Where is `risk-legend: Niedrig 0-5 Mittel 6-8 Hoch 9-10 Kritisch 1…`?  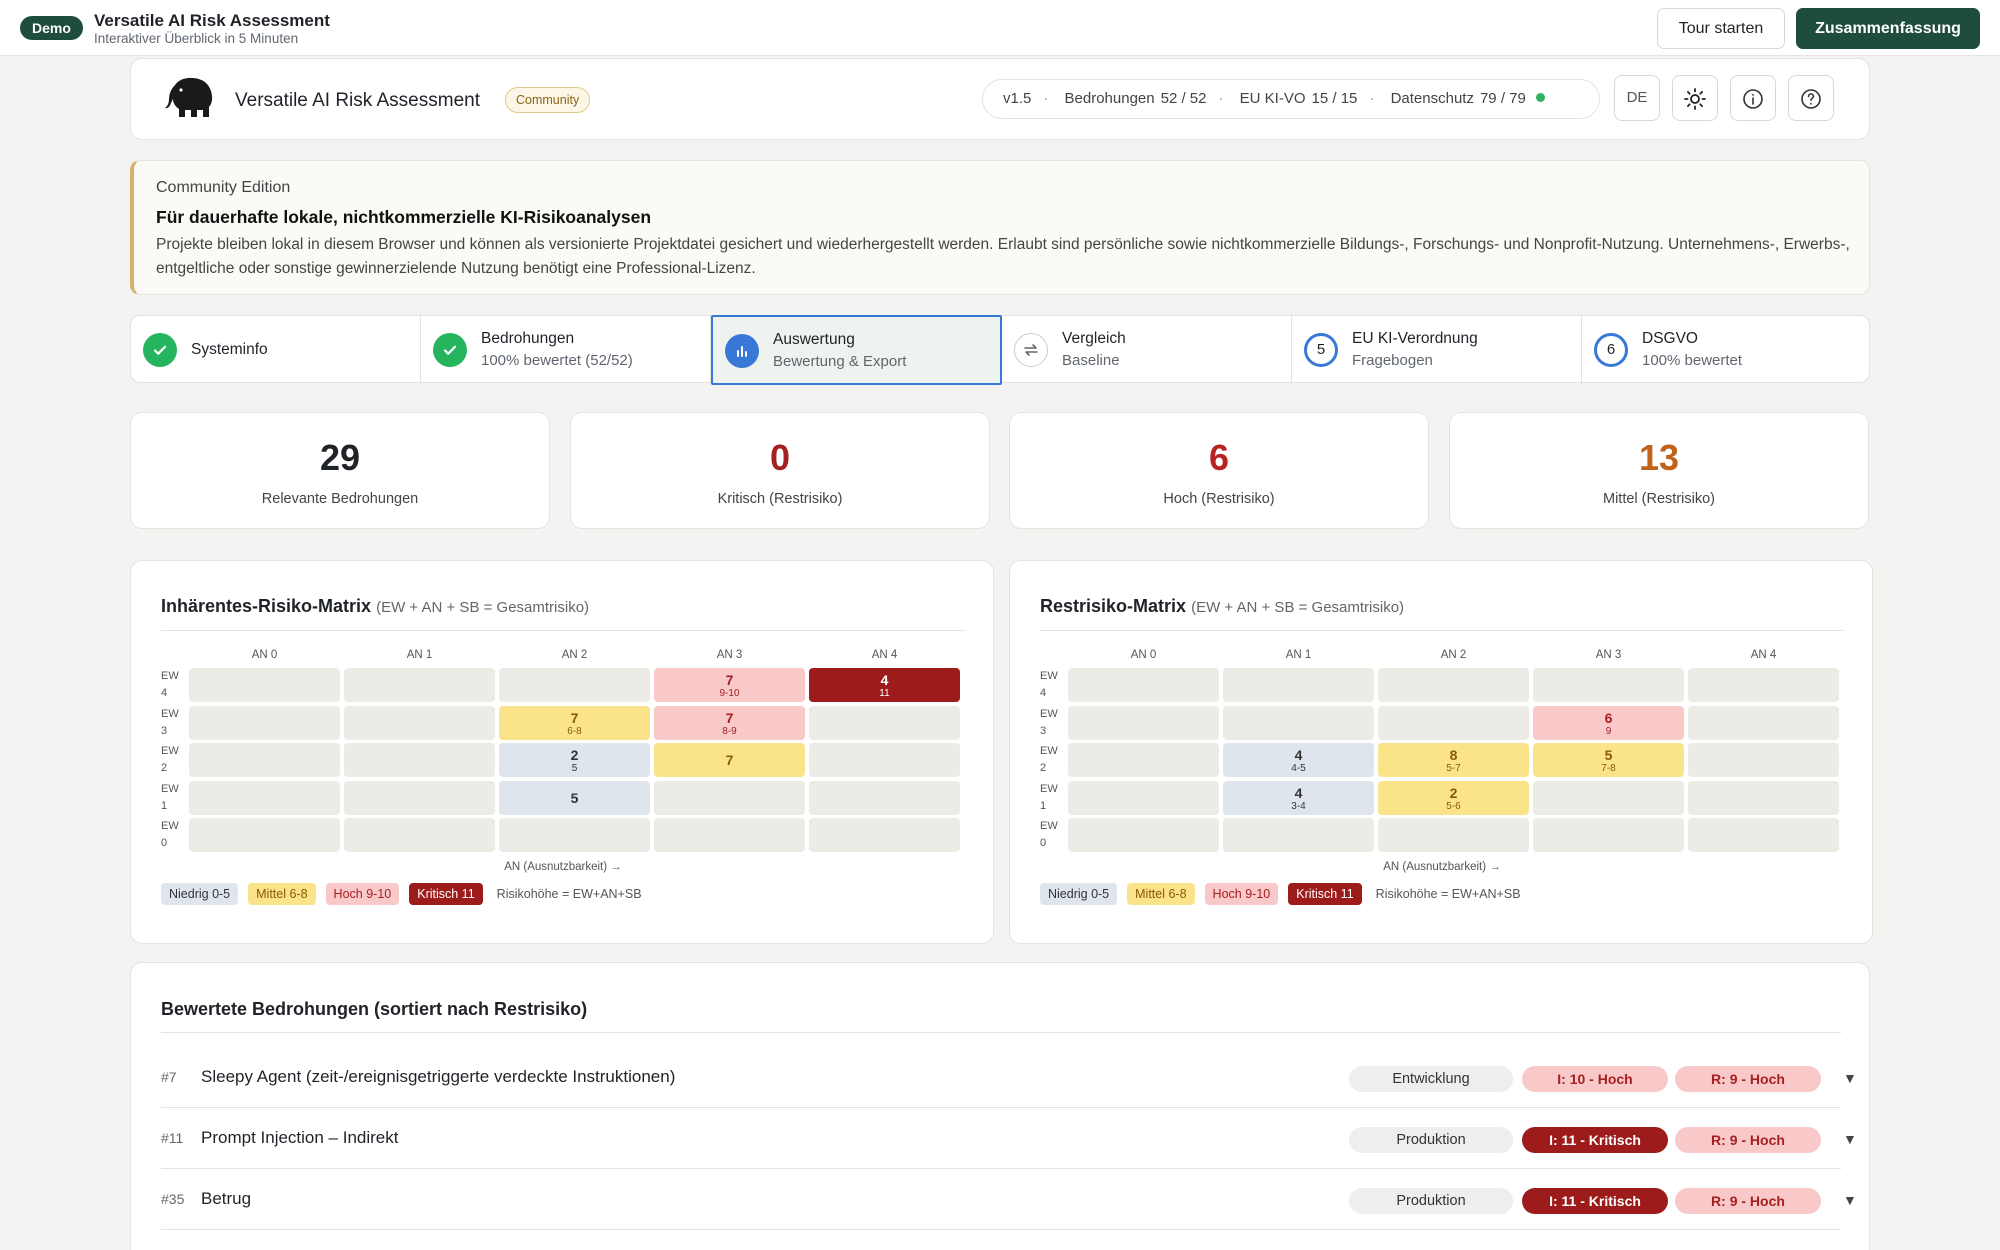 risk-legend: Niedrig 0-5 Mittel 6-8 Hoch 9-10 Kritisch 1… is located at coordinates (1280, 894).